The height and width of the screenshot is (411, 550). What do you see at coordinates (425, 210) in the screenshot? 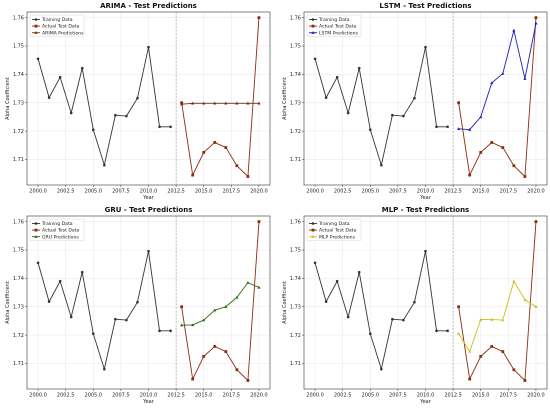
I see `chart-title: MLP - Test Predictions` at bounding box center [425, 210].